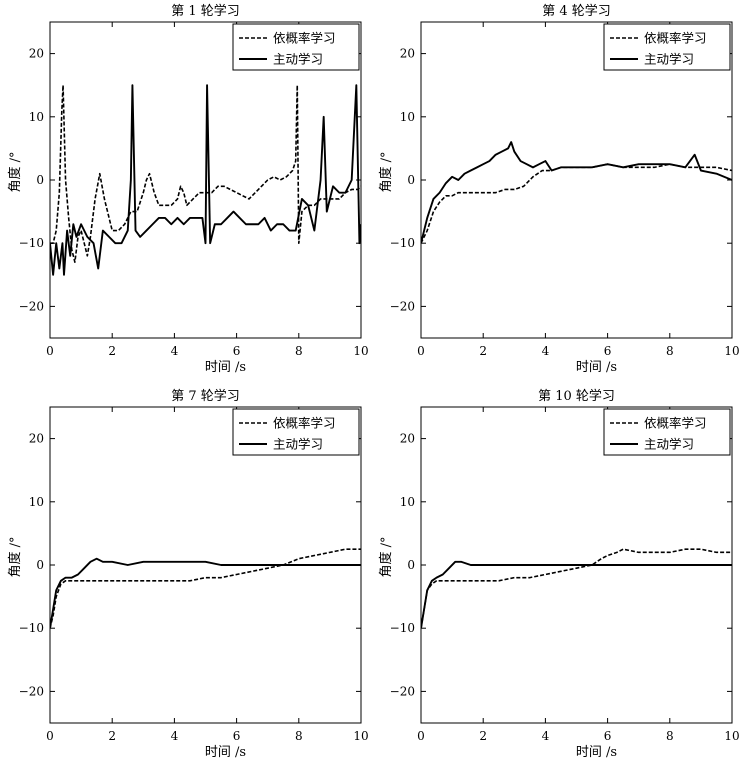  What do you see at coordinates (576, 396) in the screenshot?
I see `panel-title: 第 10 轮学习` at bounding box center [576, 396].